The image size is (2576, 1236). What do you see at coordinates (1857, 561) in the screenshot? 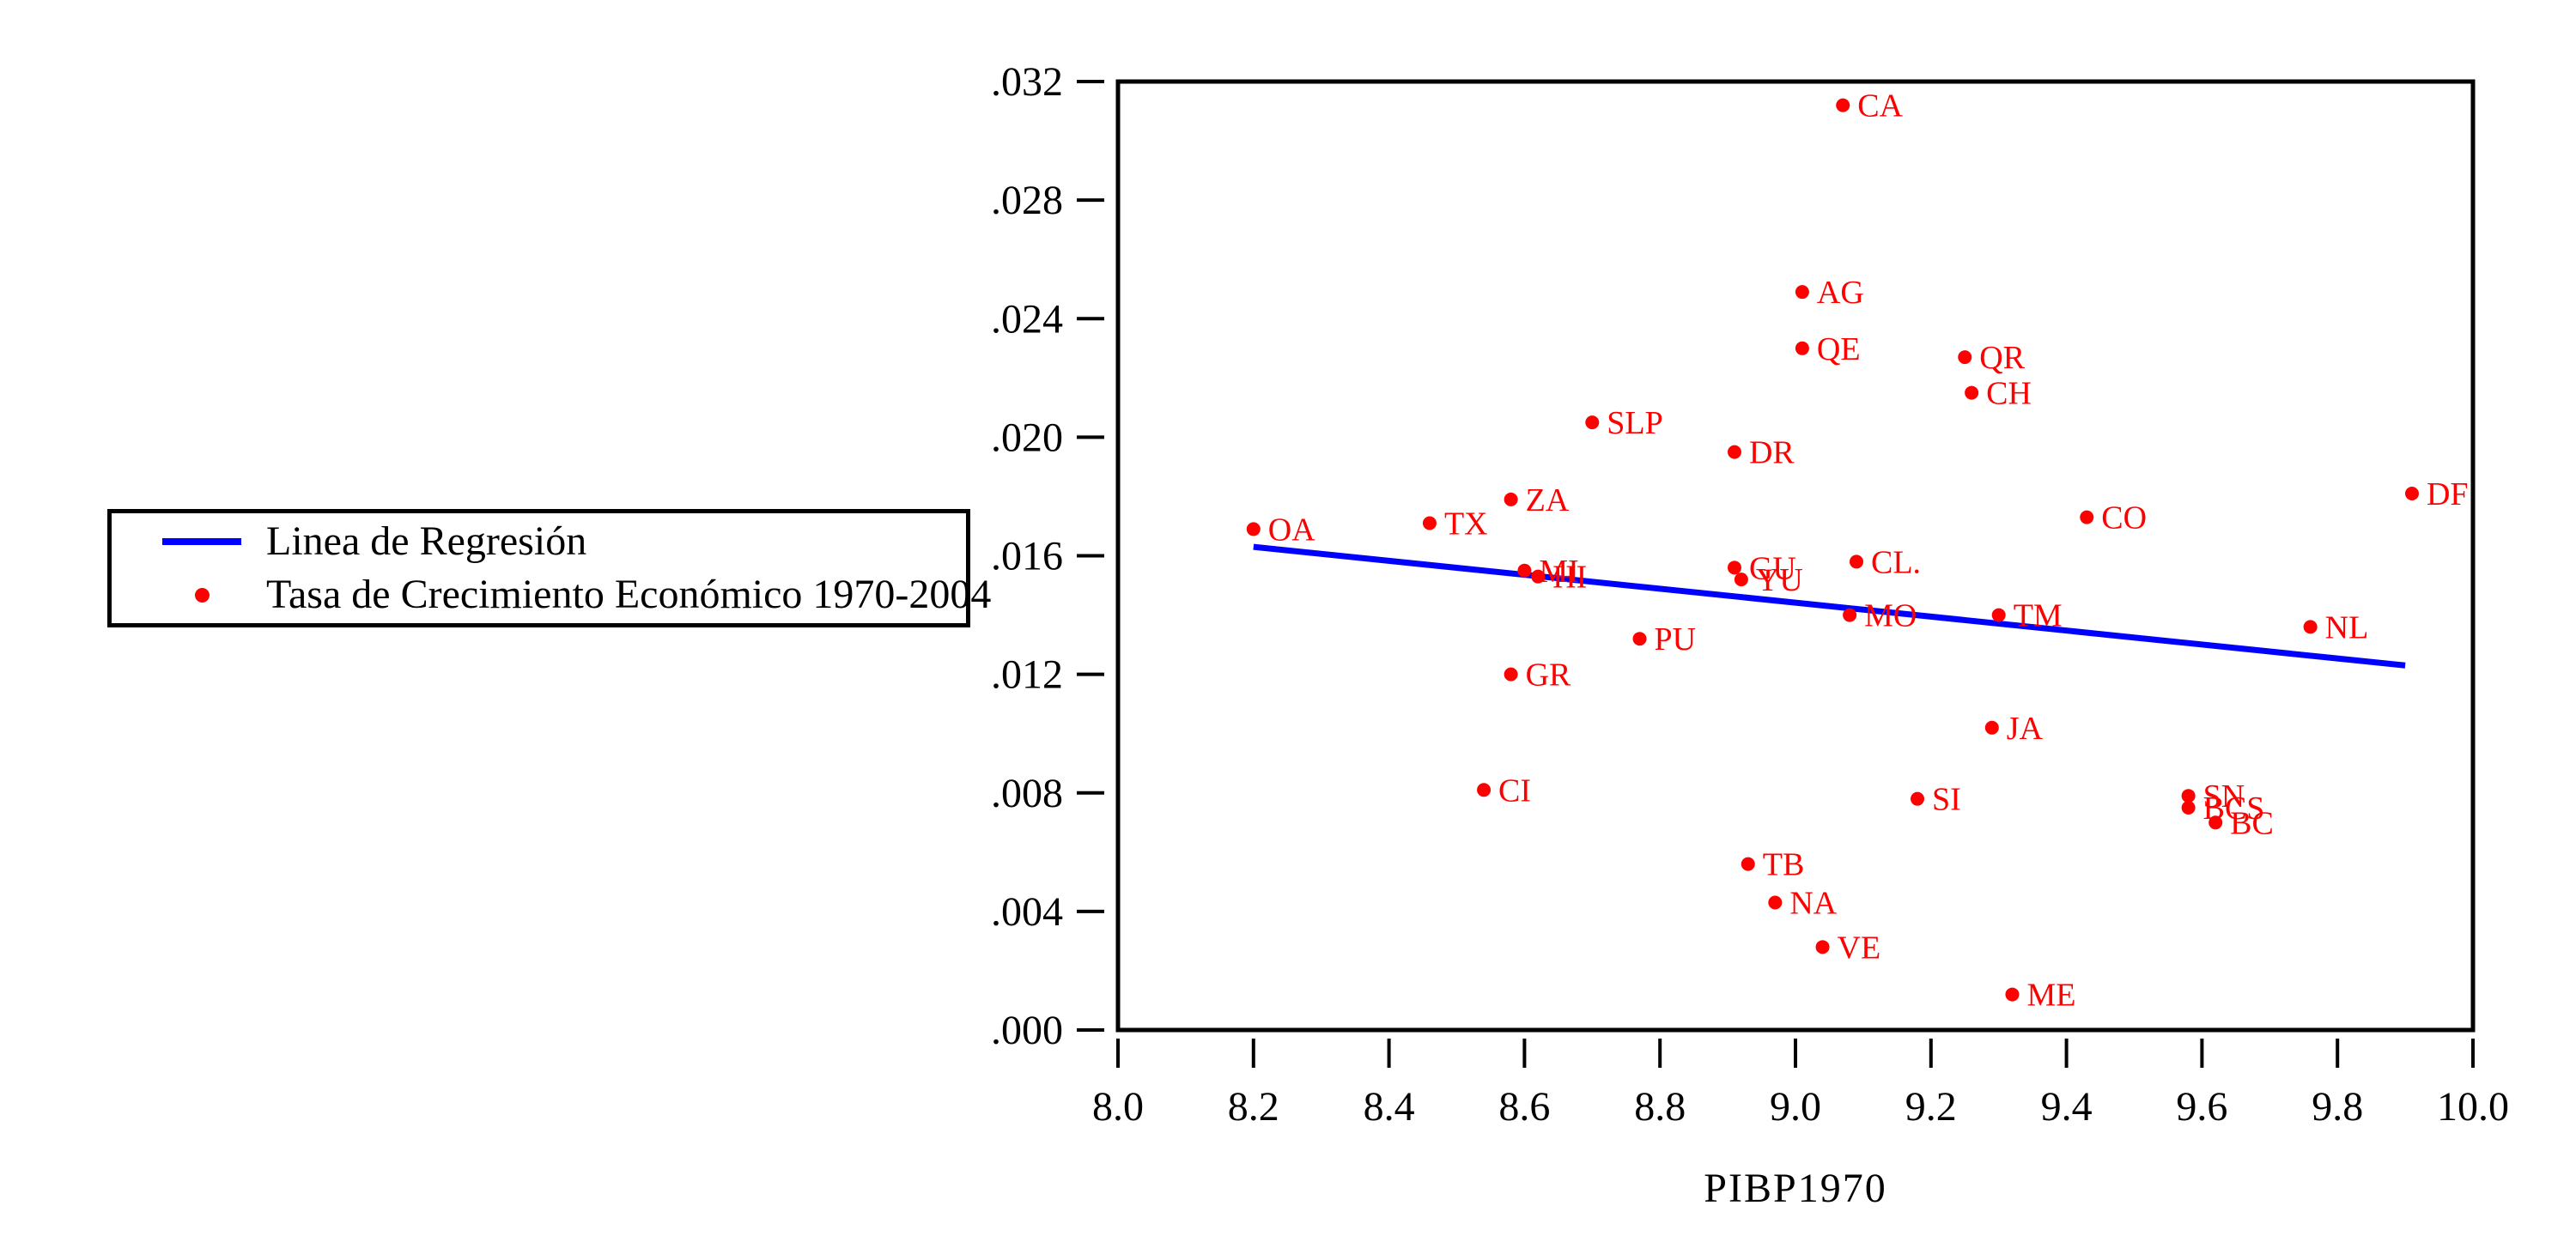
I see `data-point-CL` at bounding box center [1857, 561].